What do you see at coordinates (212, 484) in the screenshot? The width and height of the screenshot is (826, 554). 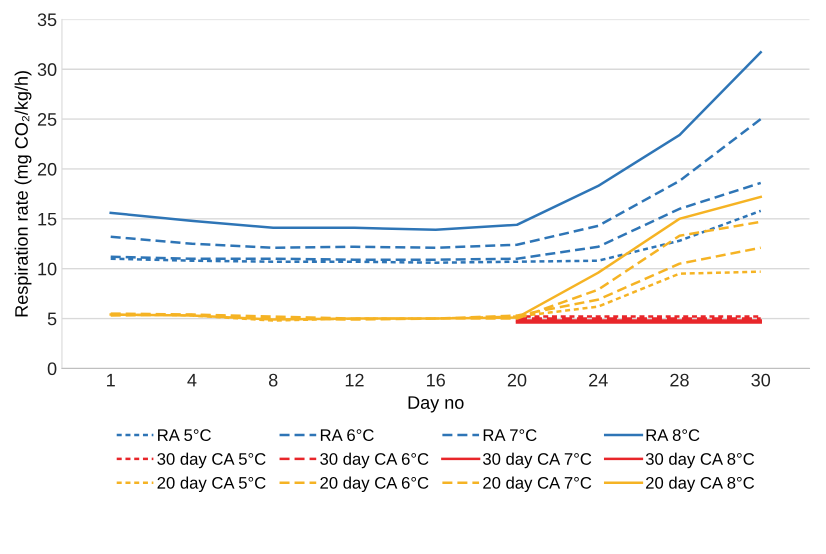 I see `legend-label: 20 day CA 5°C` at bounding box center [212, 484].